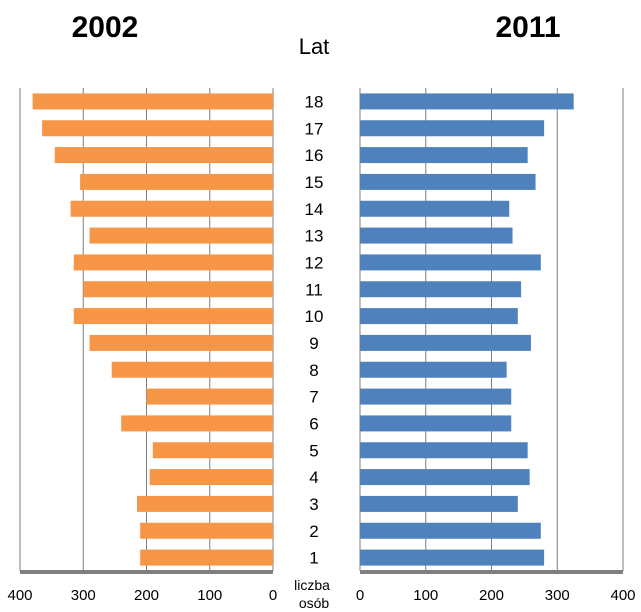  What do you see at coordinates (314, 128) in the screenshot?
I see `age-label-17: 17` at bounding box center [314, 128].